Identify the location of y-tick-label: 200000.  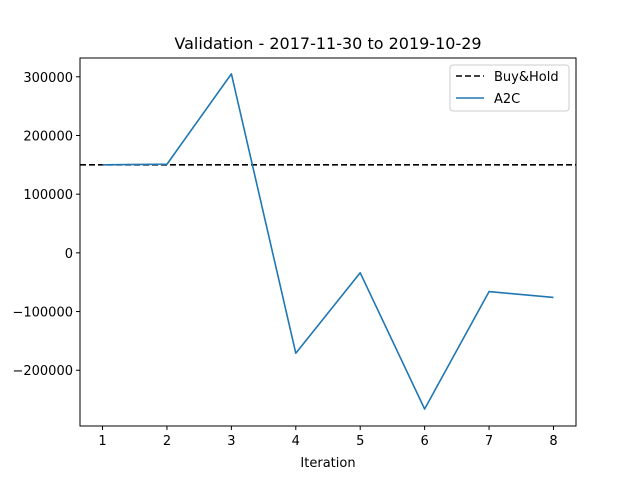
(48, 136).